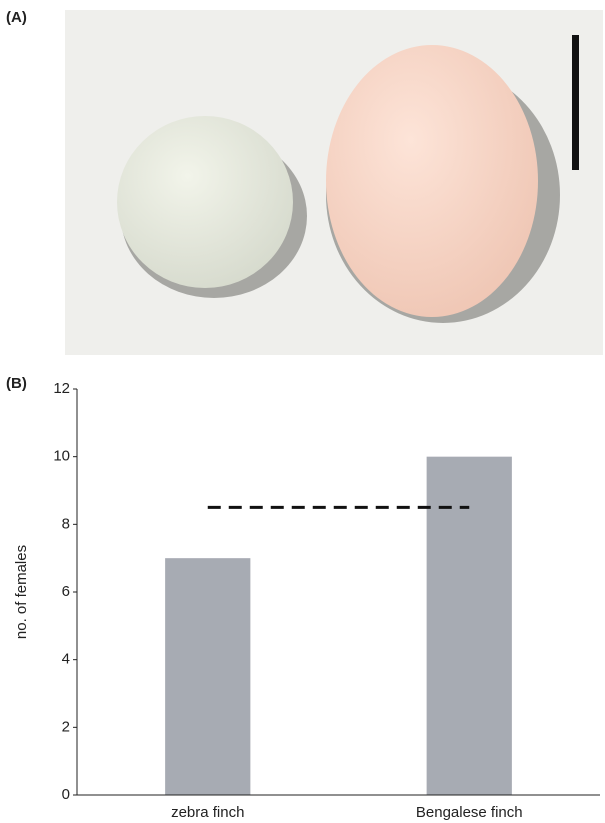  What do you see at coordinates (66, 591) in the screenshot?
I see `y-tick-label: 6` at bounding box center [66, 591].